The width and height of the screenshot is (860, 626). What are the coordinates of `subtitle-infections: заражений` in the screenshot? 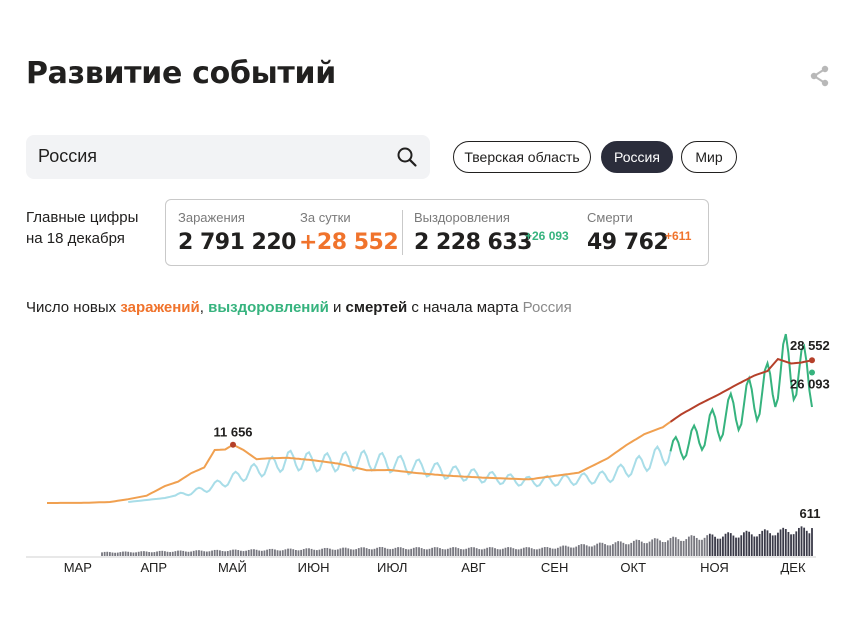 It's located at (160, 307).